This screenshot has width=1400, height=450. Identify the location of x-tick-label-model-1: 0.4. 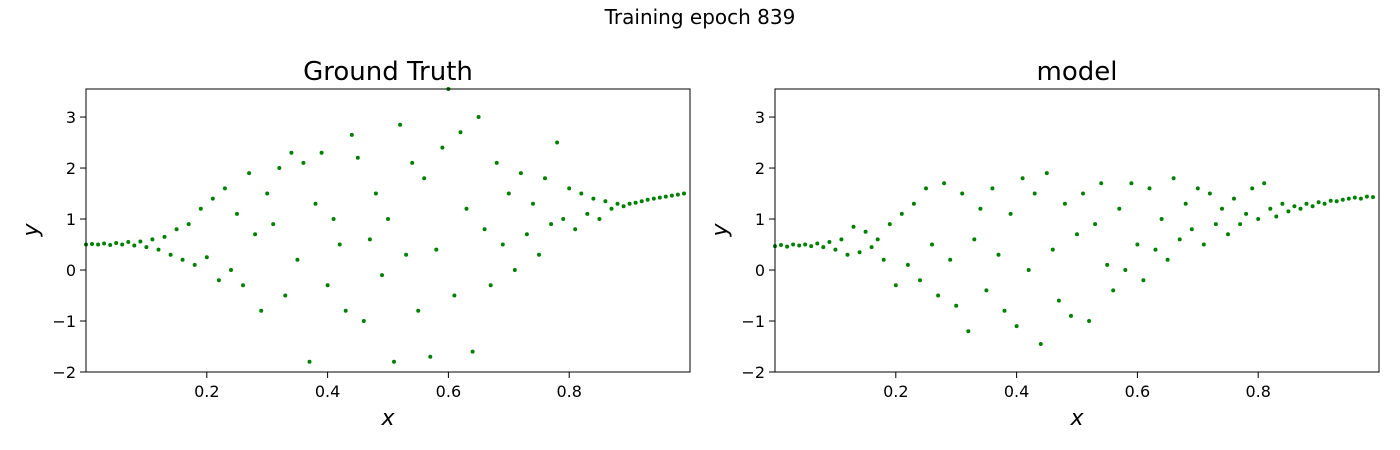
(1016, 391).